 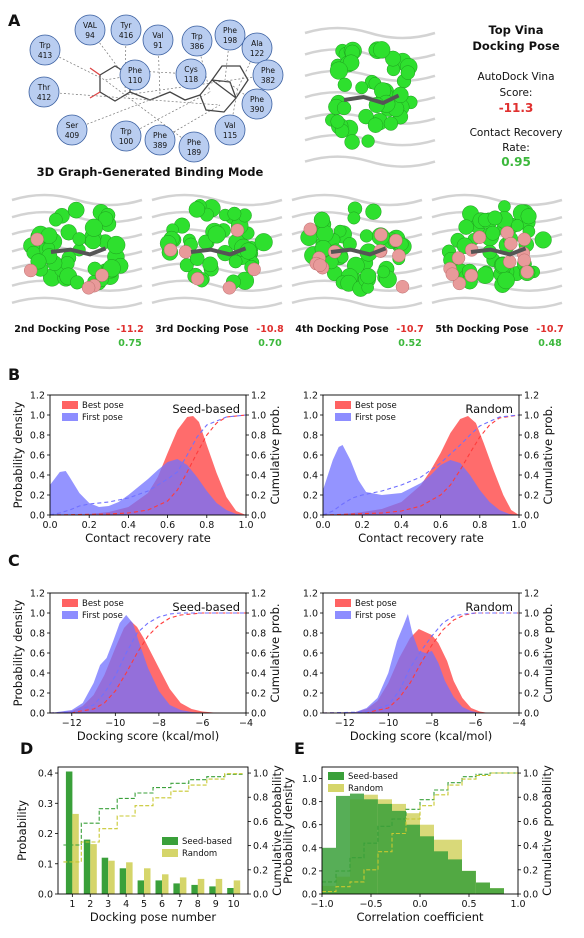 I want to click on x-tick-label: 5, so click(x=144, y=904).